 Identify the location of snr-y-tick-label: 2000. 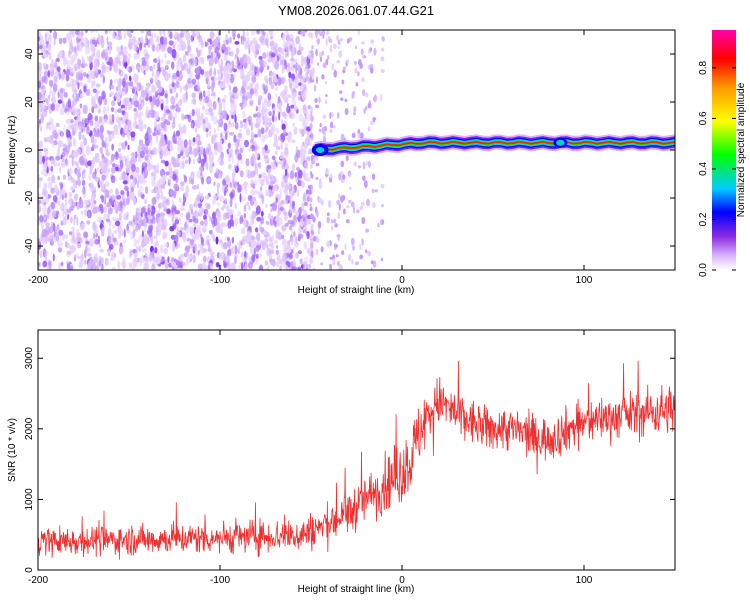
(29, 428).